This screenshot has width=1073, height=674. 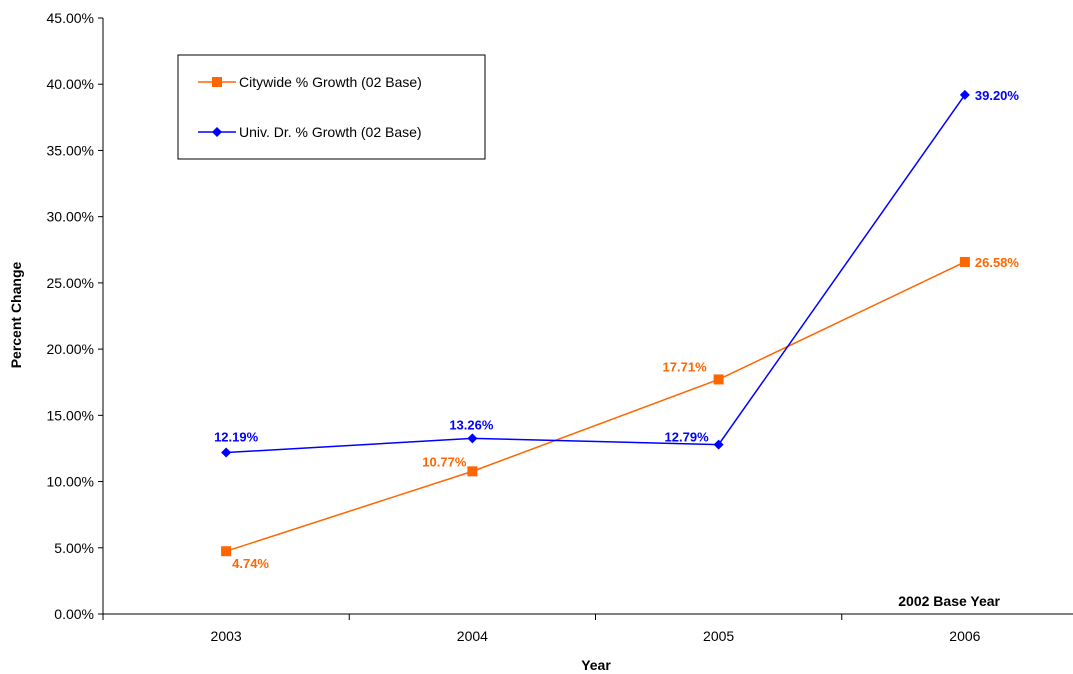 I want to click on data-label: 26.58%, so click(x=997, y=262).